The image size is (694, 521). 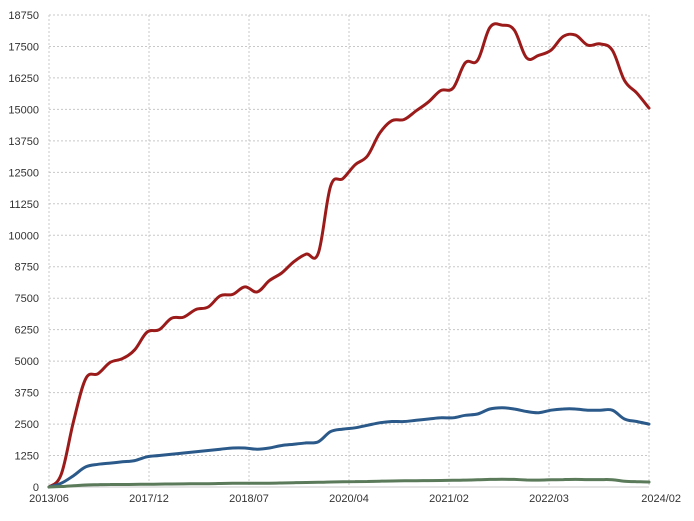 What do you see at coordinates (661, 499) in the screenshot?
I see `x-tick-label: 2024/02` at bounding box center [661, 499].